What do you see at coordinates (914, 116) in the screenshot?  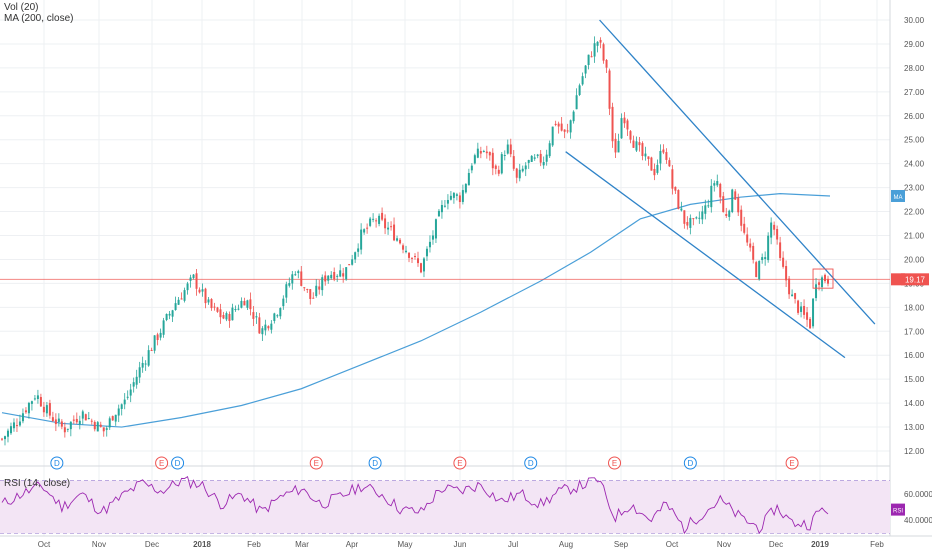 I see `price-tick-label: 26.00` at bounding box center [914, 116].